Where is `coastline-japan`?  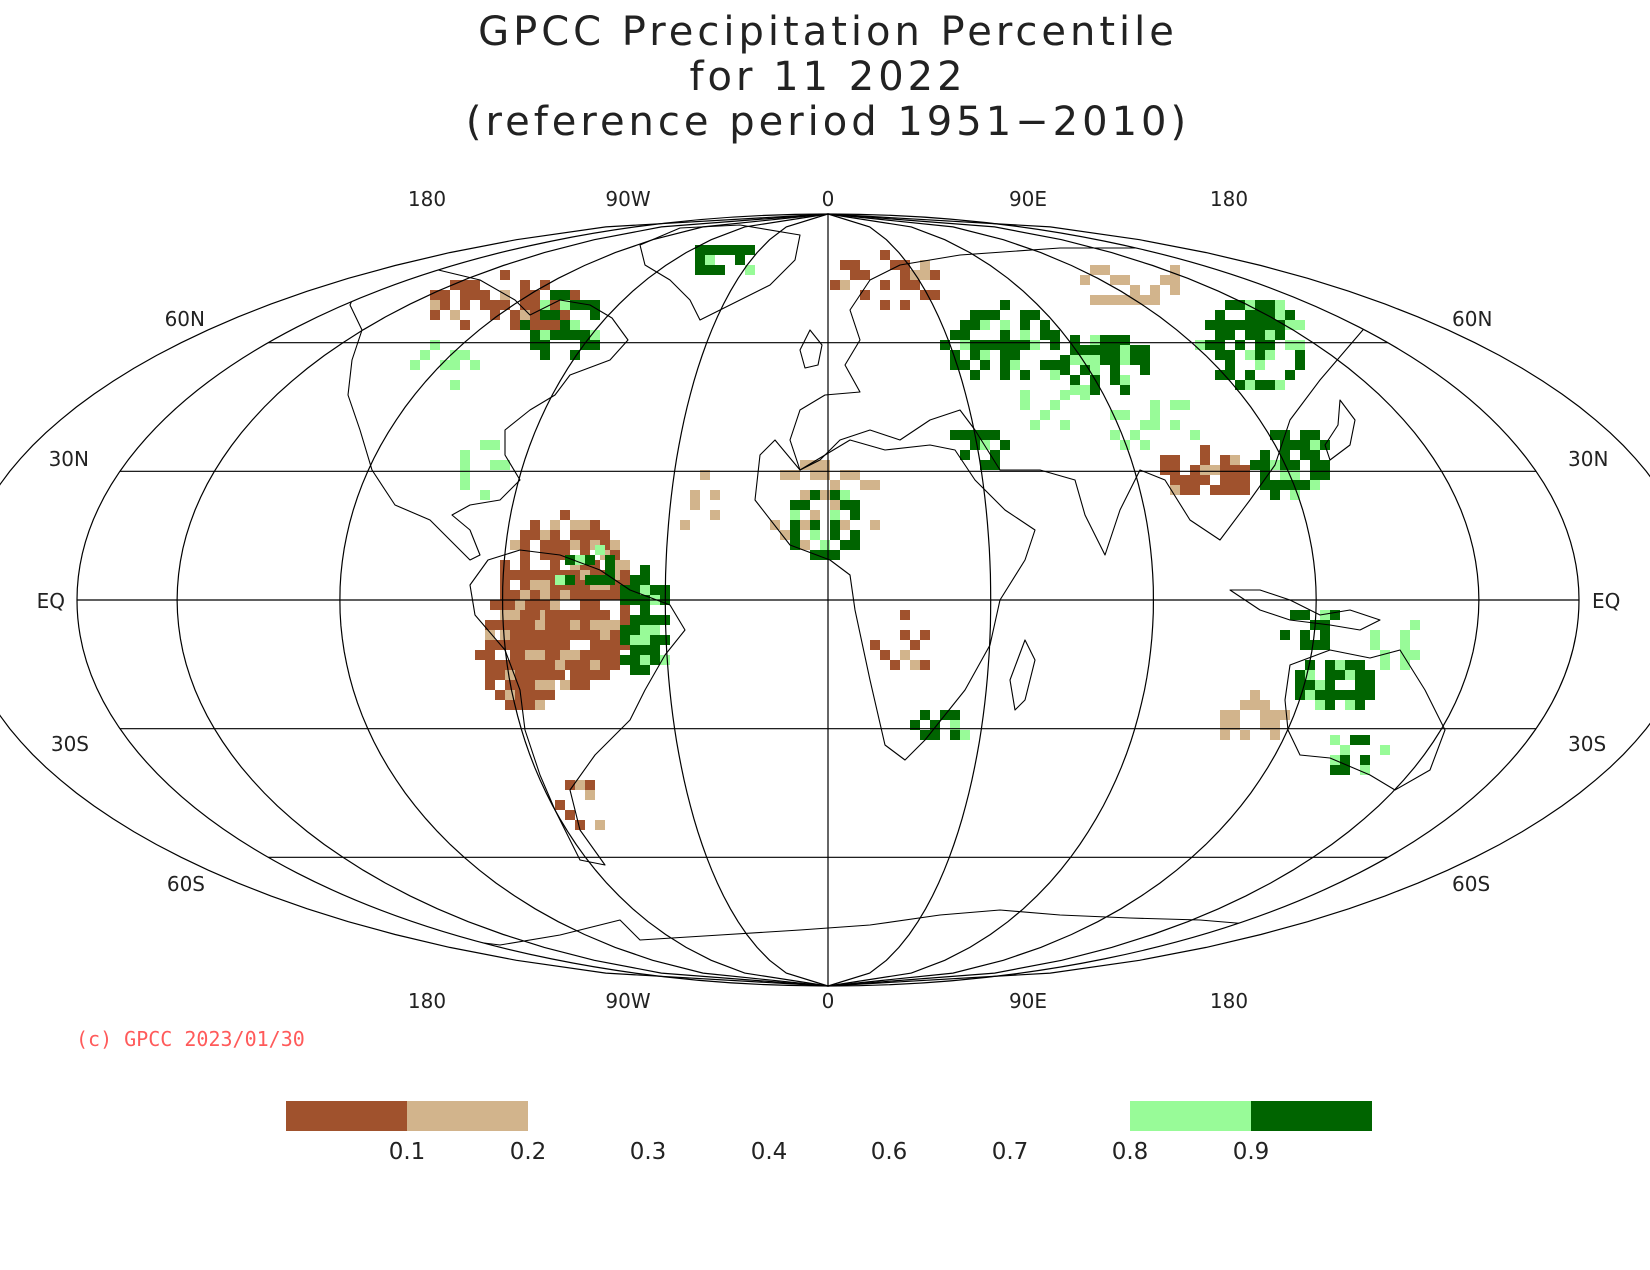 coastline-japan is located at coordinates (1340, 430).